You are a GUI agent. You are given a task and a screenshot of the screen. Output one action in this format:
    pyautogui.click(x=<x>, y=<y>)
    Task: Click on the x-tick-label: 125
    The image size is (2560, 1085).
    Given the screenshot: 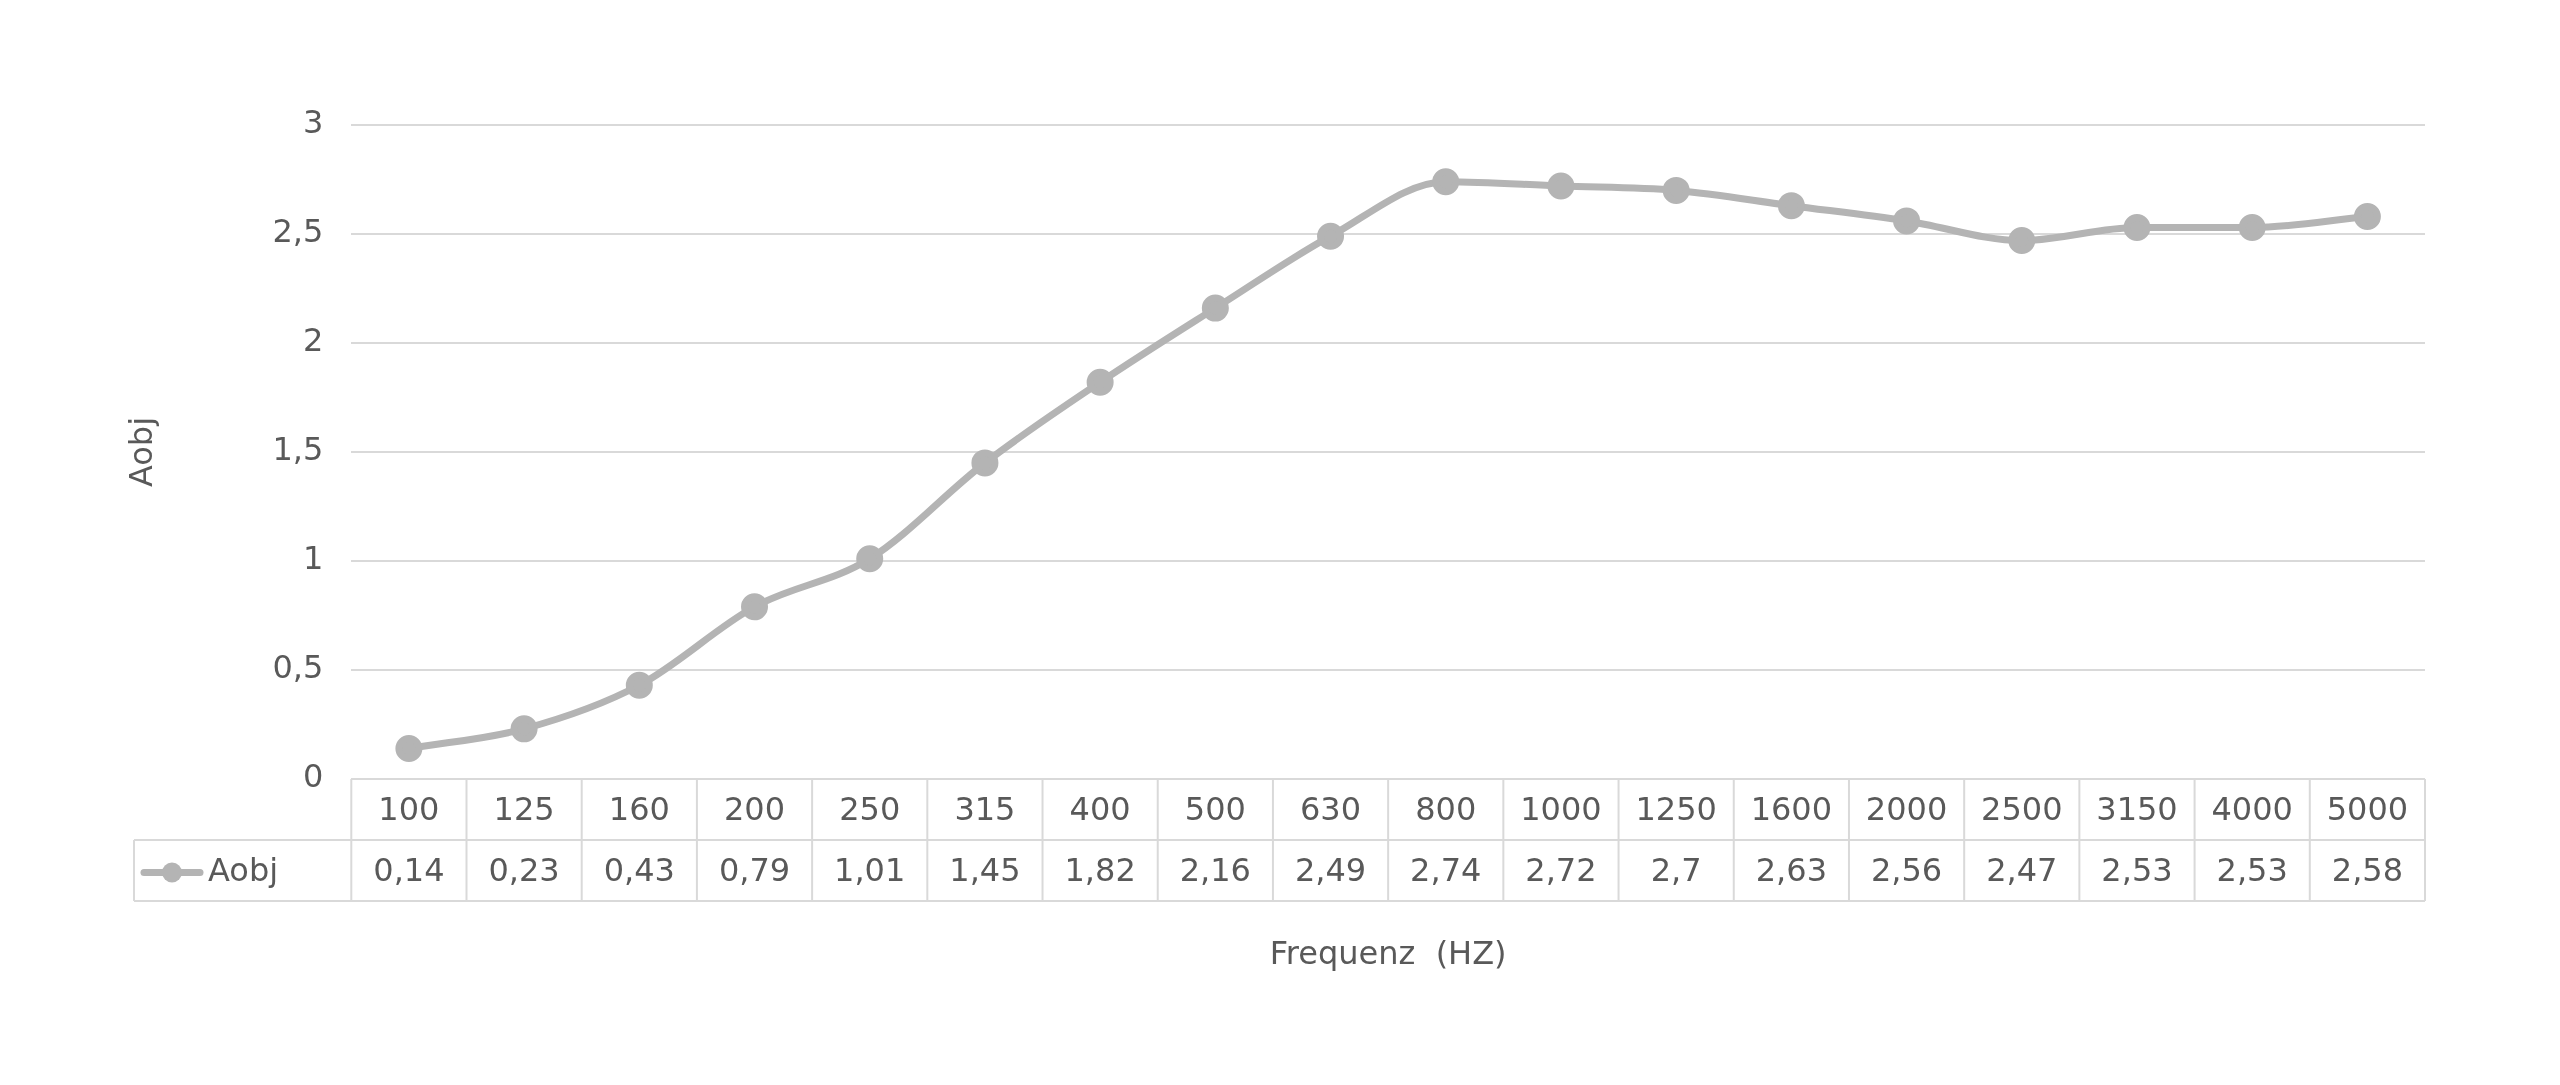 What is the action you would take?
    pyautogui.click(x=524, y=808)
    